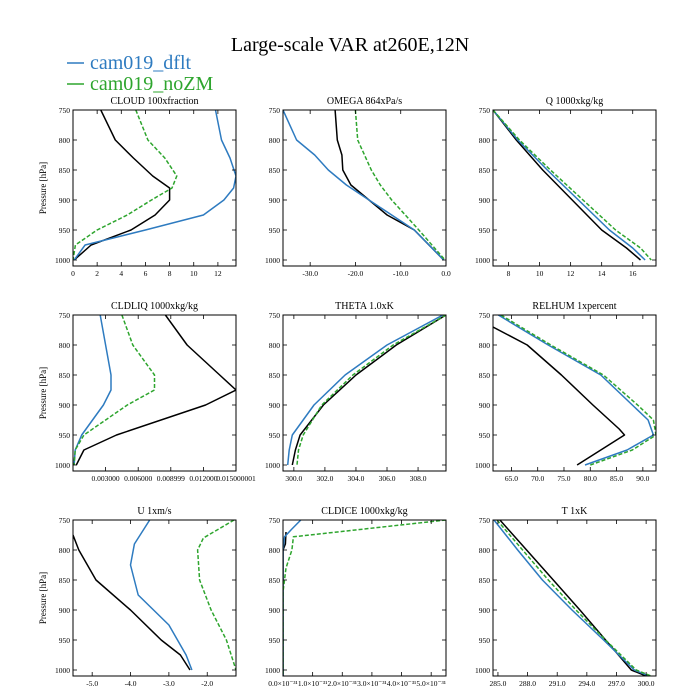 This screenshot has height=700, width=700. What do you see at coordinates (557, 683) in the screenshot?
I see `x-tick-label: 291.0` at bounding box center [557, 683].